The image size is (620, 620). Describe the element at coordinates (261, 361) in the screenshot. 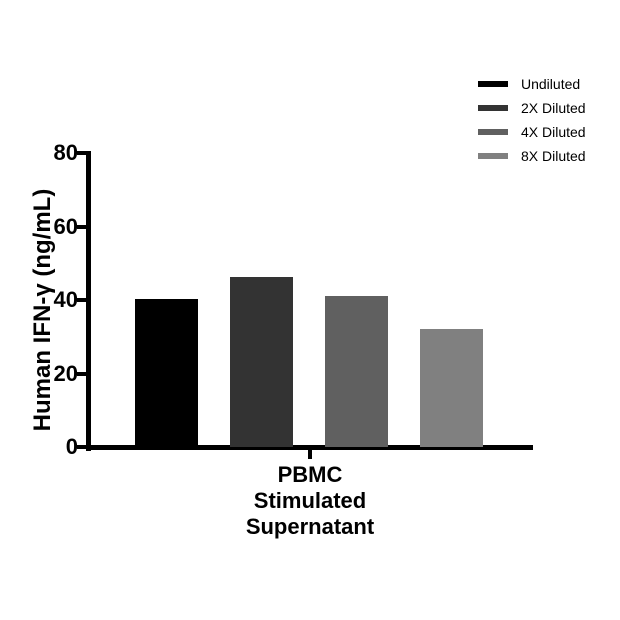

I see `bar-2x-diluted` at that location.